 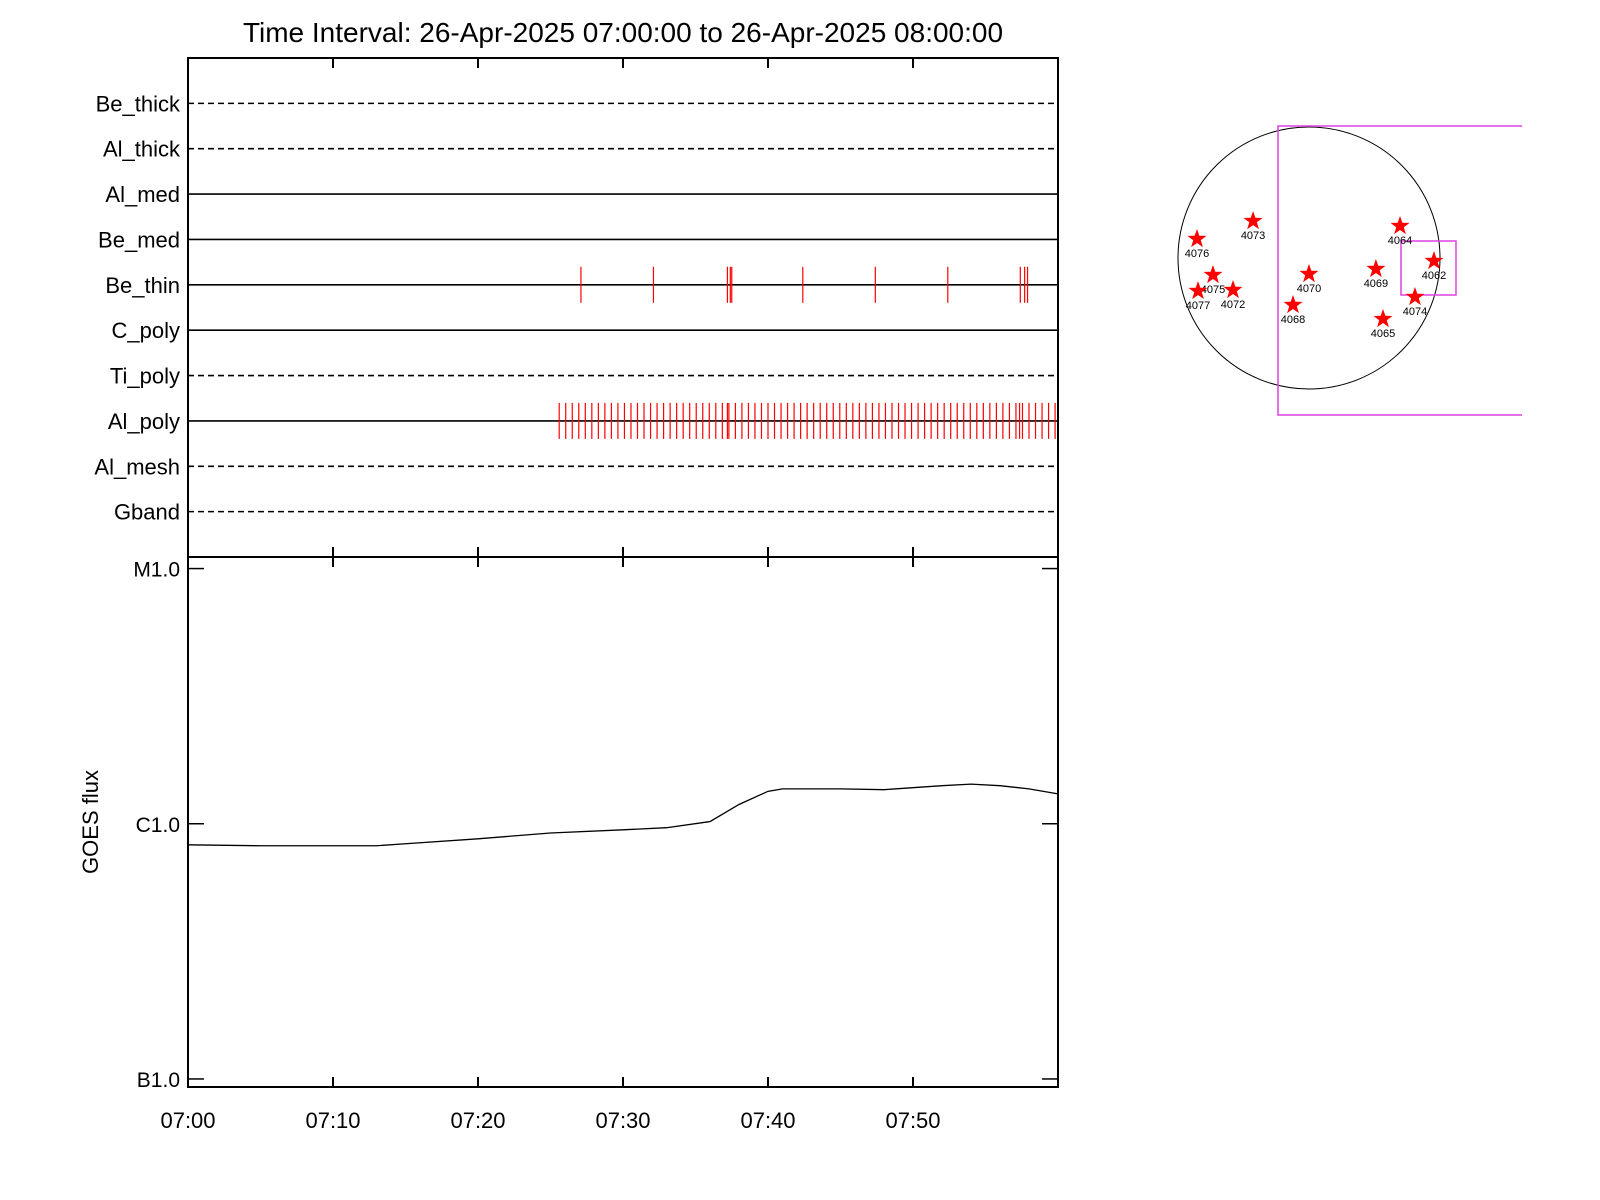 What do you see at coordinates (144, 421) in the screenshot?
I see `channel-label: Al_poly` at bounding box center [144, 421].